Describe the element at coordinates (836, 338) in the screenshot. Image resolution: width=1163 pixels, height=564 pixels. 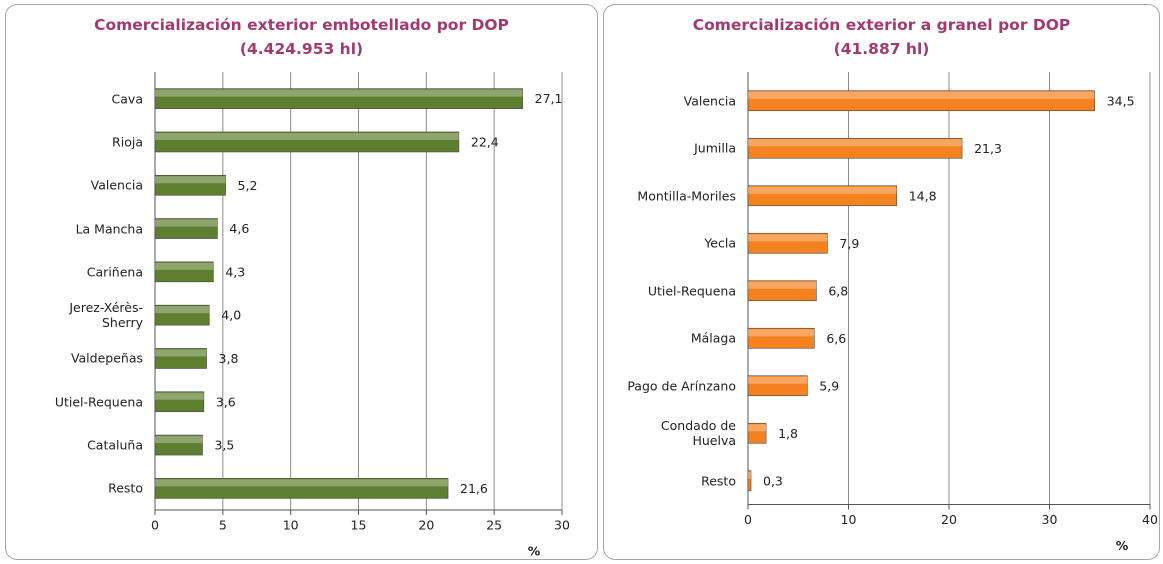
I see `data-label: 6,6` at that location.